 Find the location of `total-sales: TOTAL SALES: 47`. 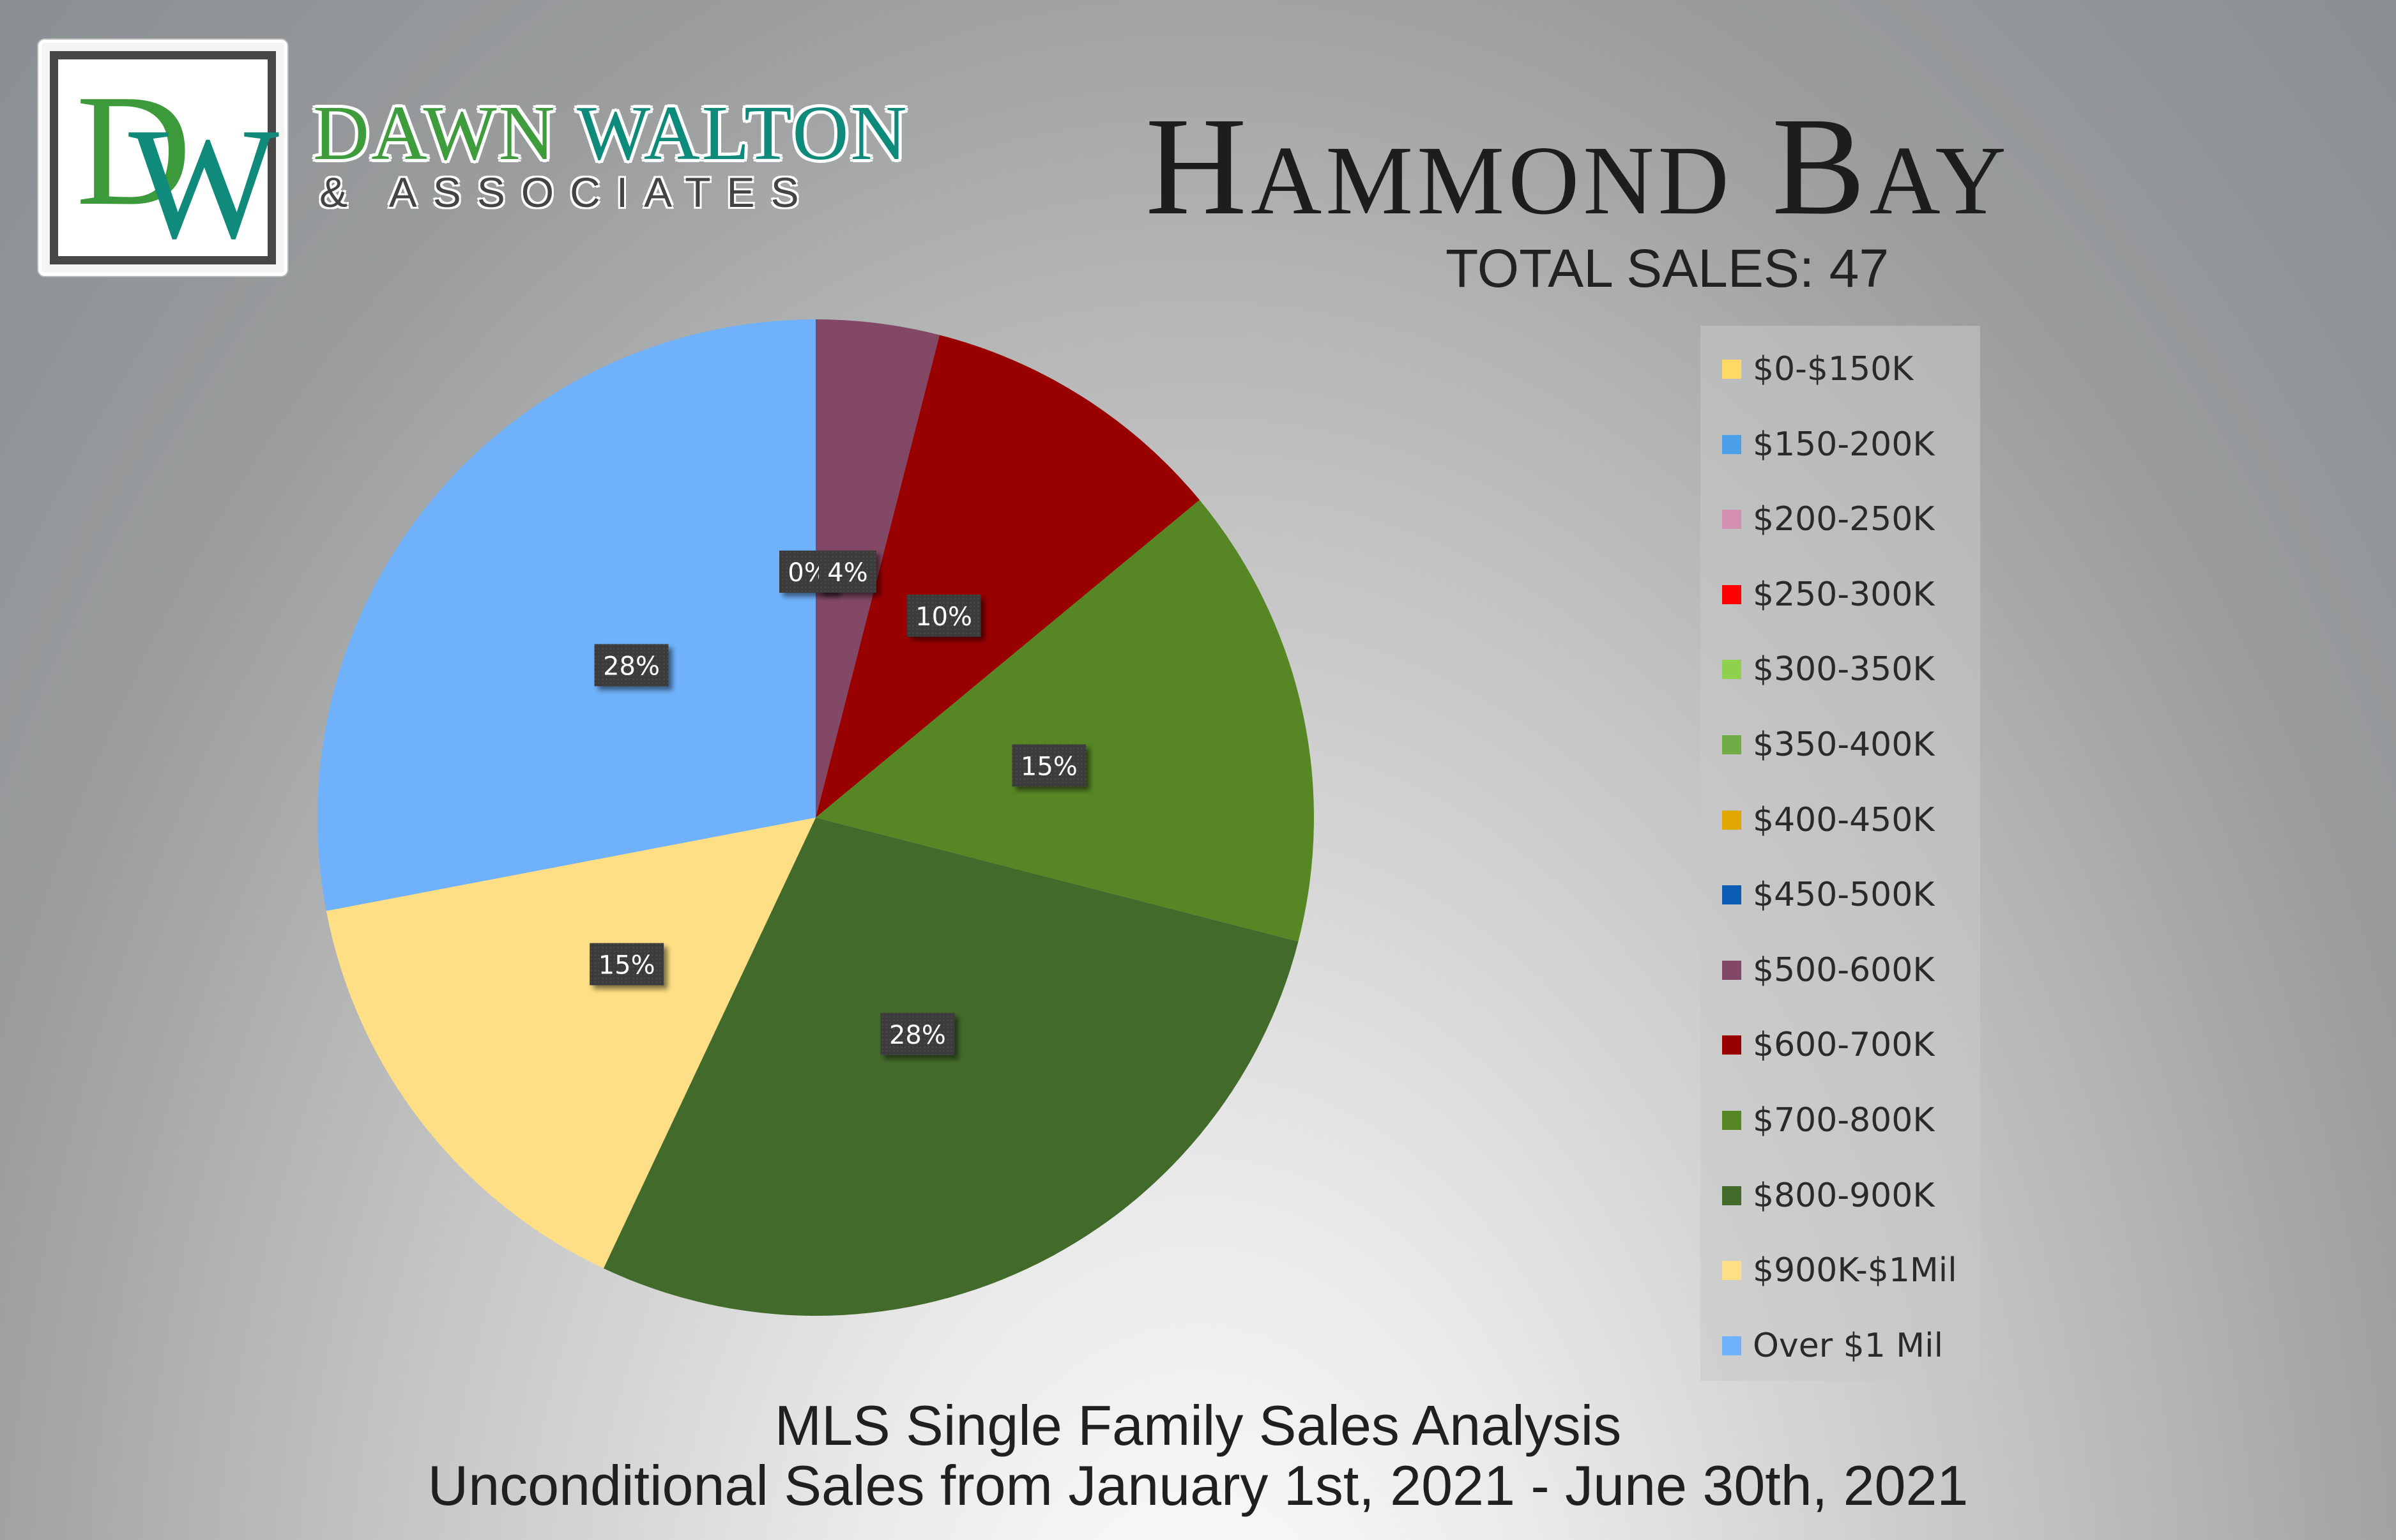

total-sales: TOTAL SALES: 47 is located at coordinates (1667, 268).